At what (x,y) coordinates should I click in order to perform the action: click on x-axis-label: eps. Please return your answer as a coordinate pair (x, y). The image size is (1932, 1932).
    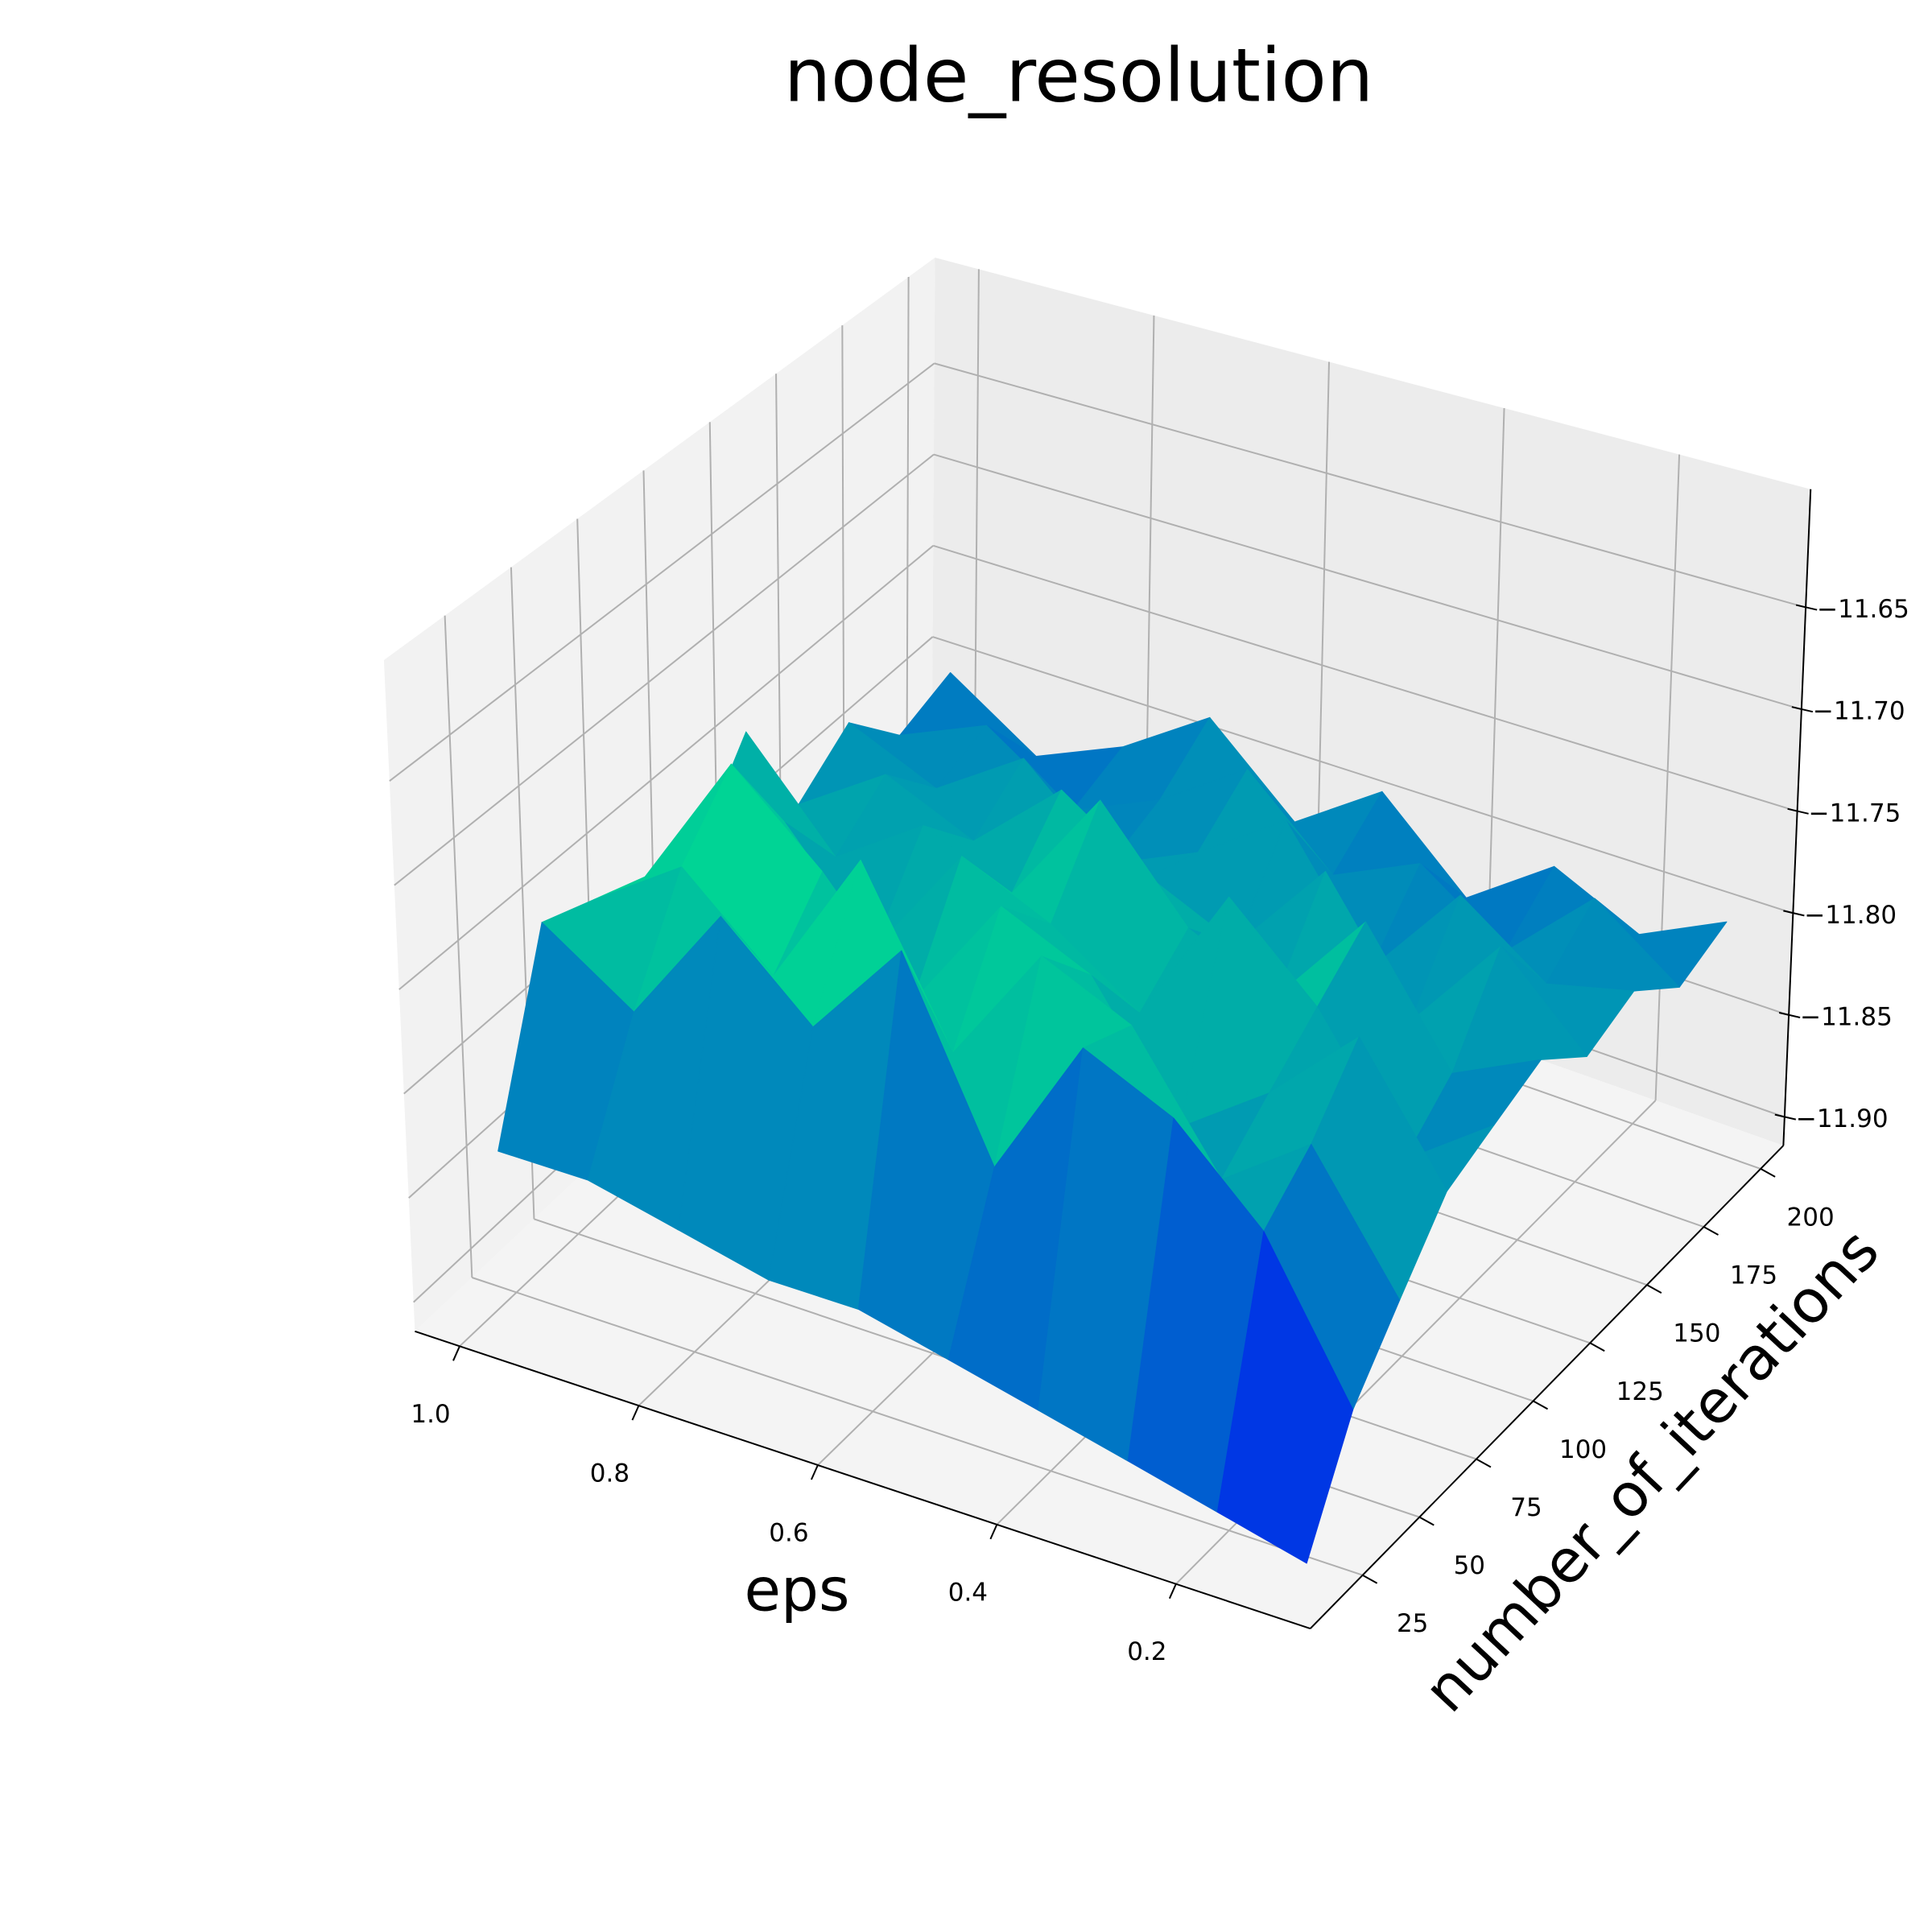
    Looking at the image, I should click on (796, 1590).